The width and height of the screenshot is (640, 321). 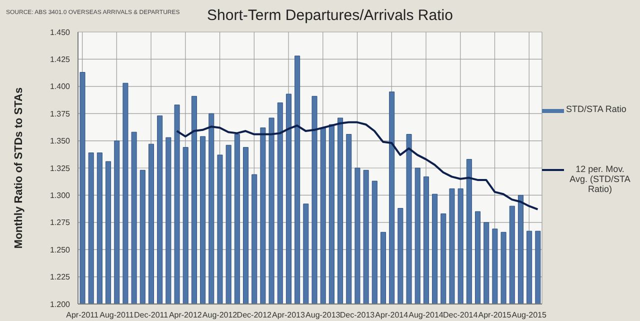 What do you see at coordinates (60, 168) in the screenshot?
I see `y-tick-label: 1.325` at bounding box center [60, 168].